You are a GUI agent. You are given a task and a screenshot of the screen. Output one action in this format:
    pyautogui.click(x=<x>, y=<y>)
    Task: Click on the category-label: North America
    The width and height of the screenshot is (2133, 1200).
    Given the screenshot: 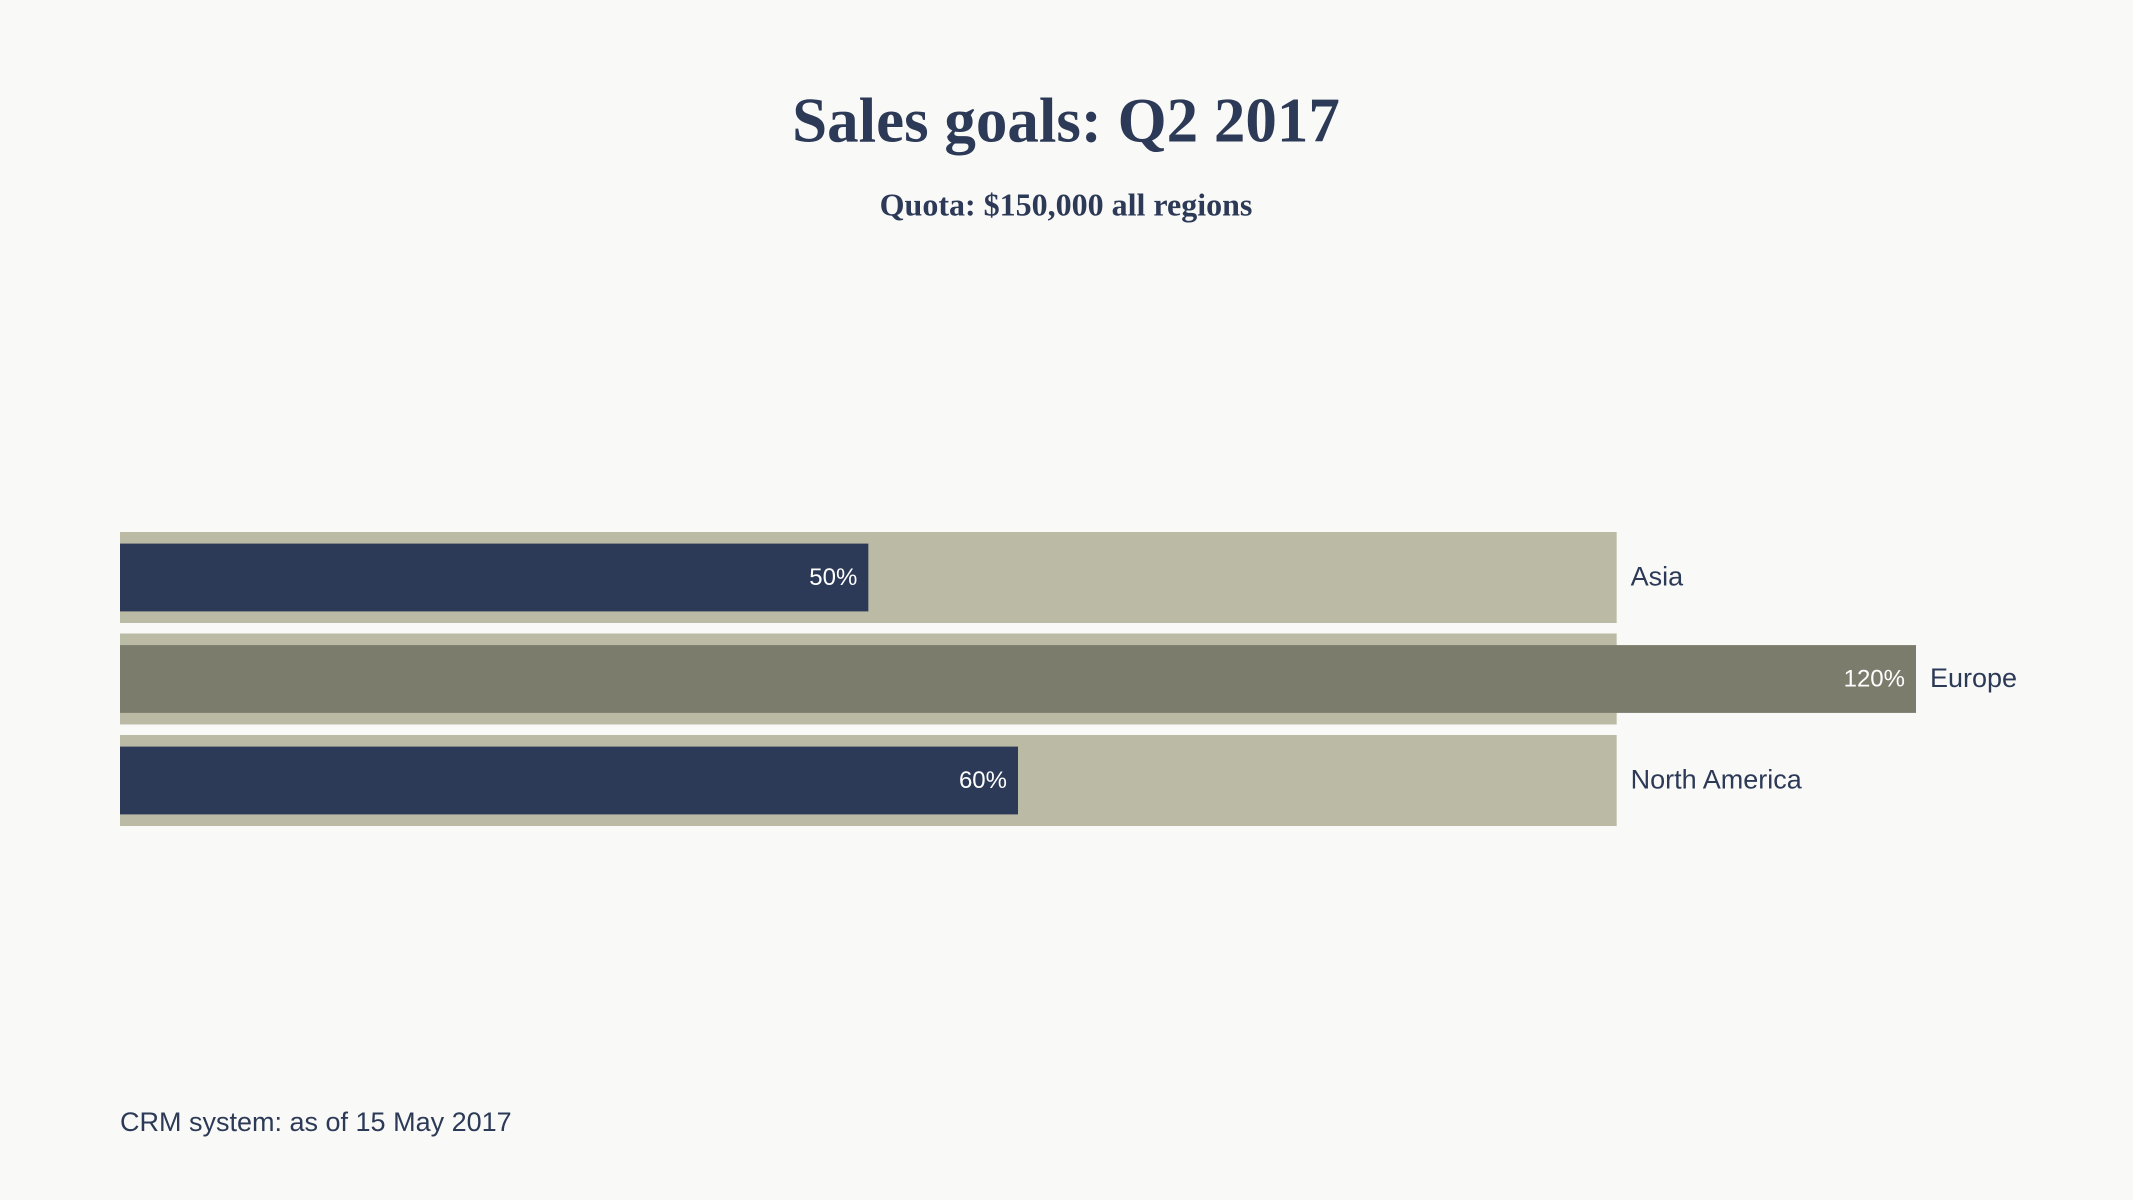 What is the action you would take?
    pyautogui.click(x=1717, y=780)
    